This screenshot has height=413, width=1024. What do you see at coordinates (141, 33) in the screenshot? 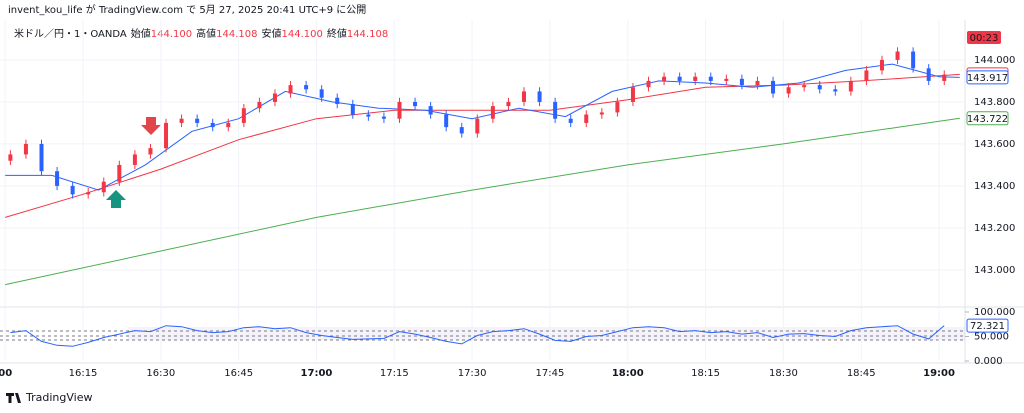
I see `field-label: 始値` at bounding box center [141, 33].